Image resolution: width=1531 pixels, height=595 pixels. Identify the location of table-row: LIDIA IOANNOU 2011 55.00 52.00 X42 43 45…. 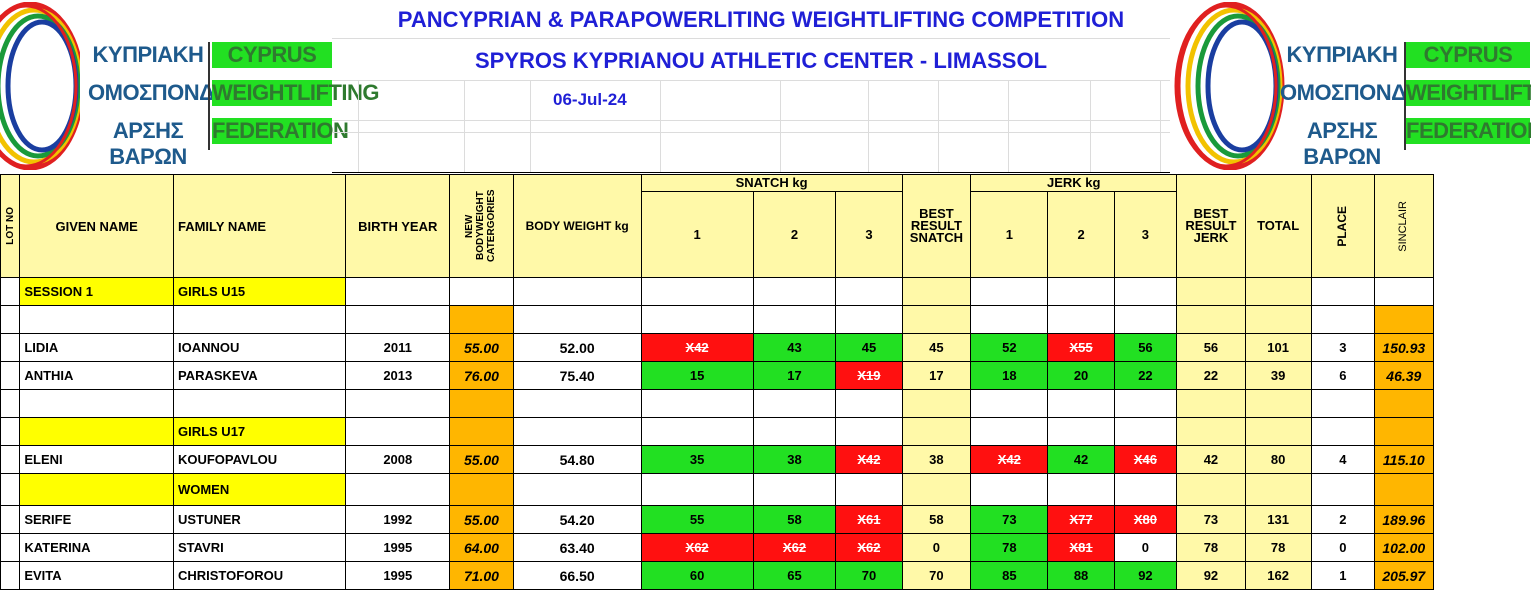
(765, 347).